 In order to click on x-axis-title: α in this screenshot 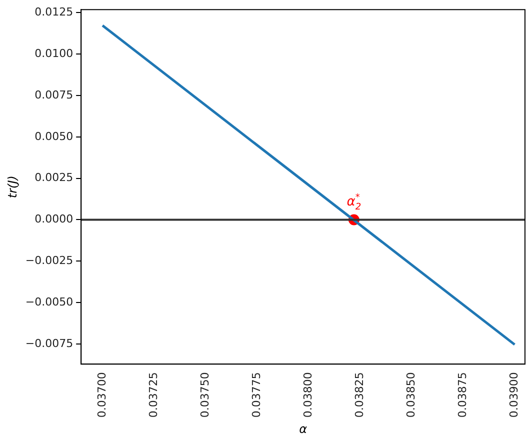, I will do `click(303, 429)`.